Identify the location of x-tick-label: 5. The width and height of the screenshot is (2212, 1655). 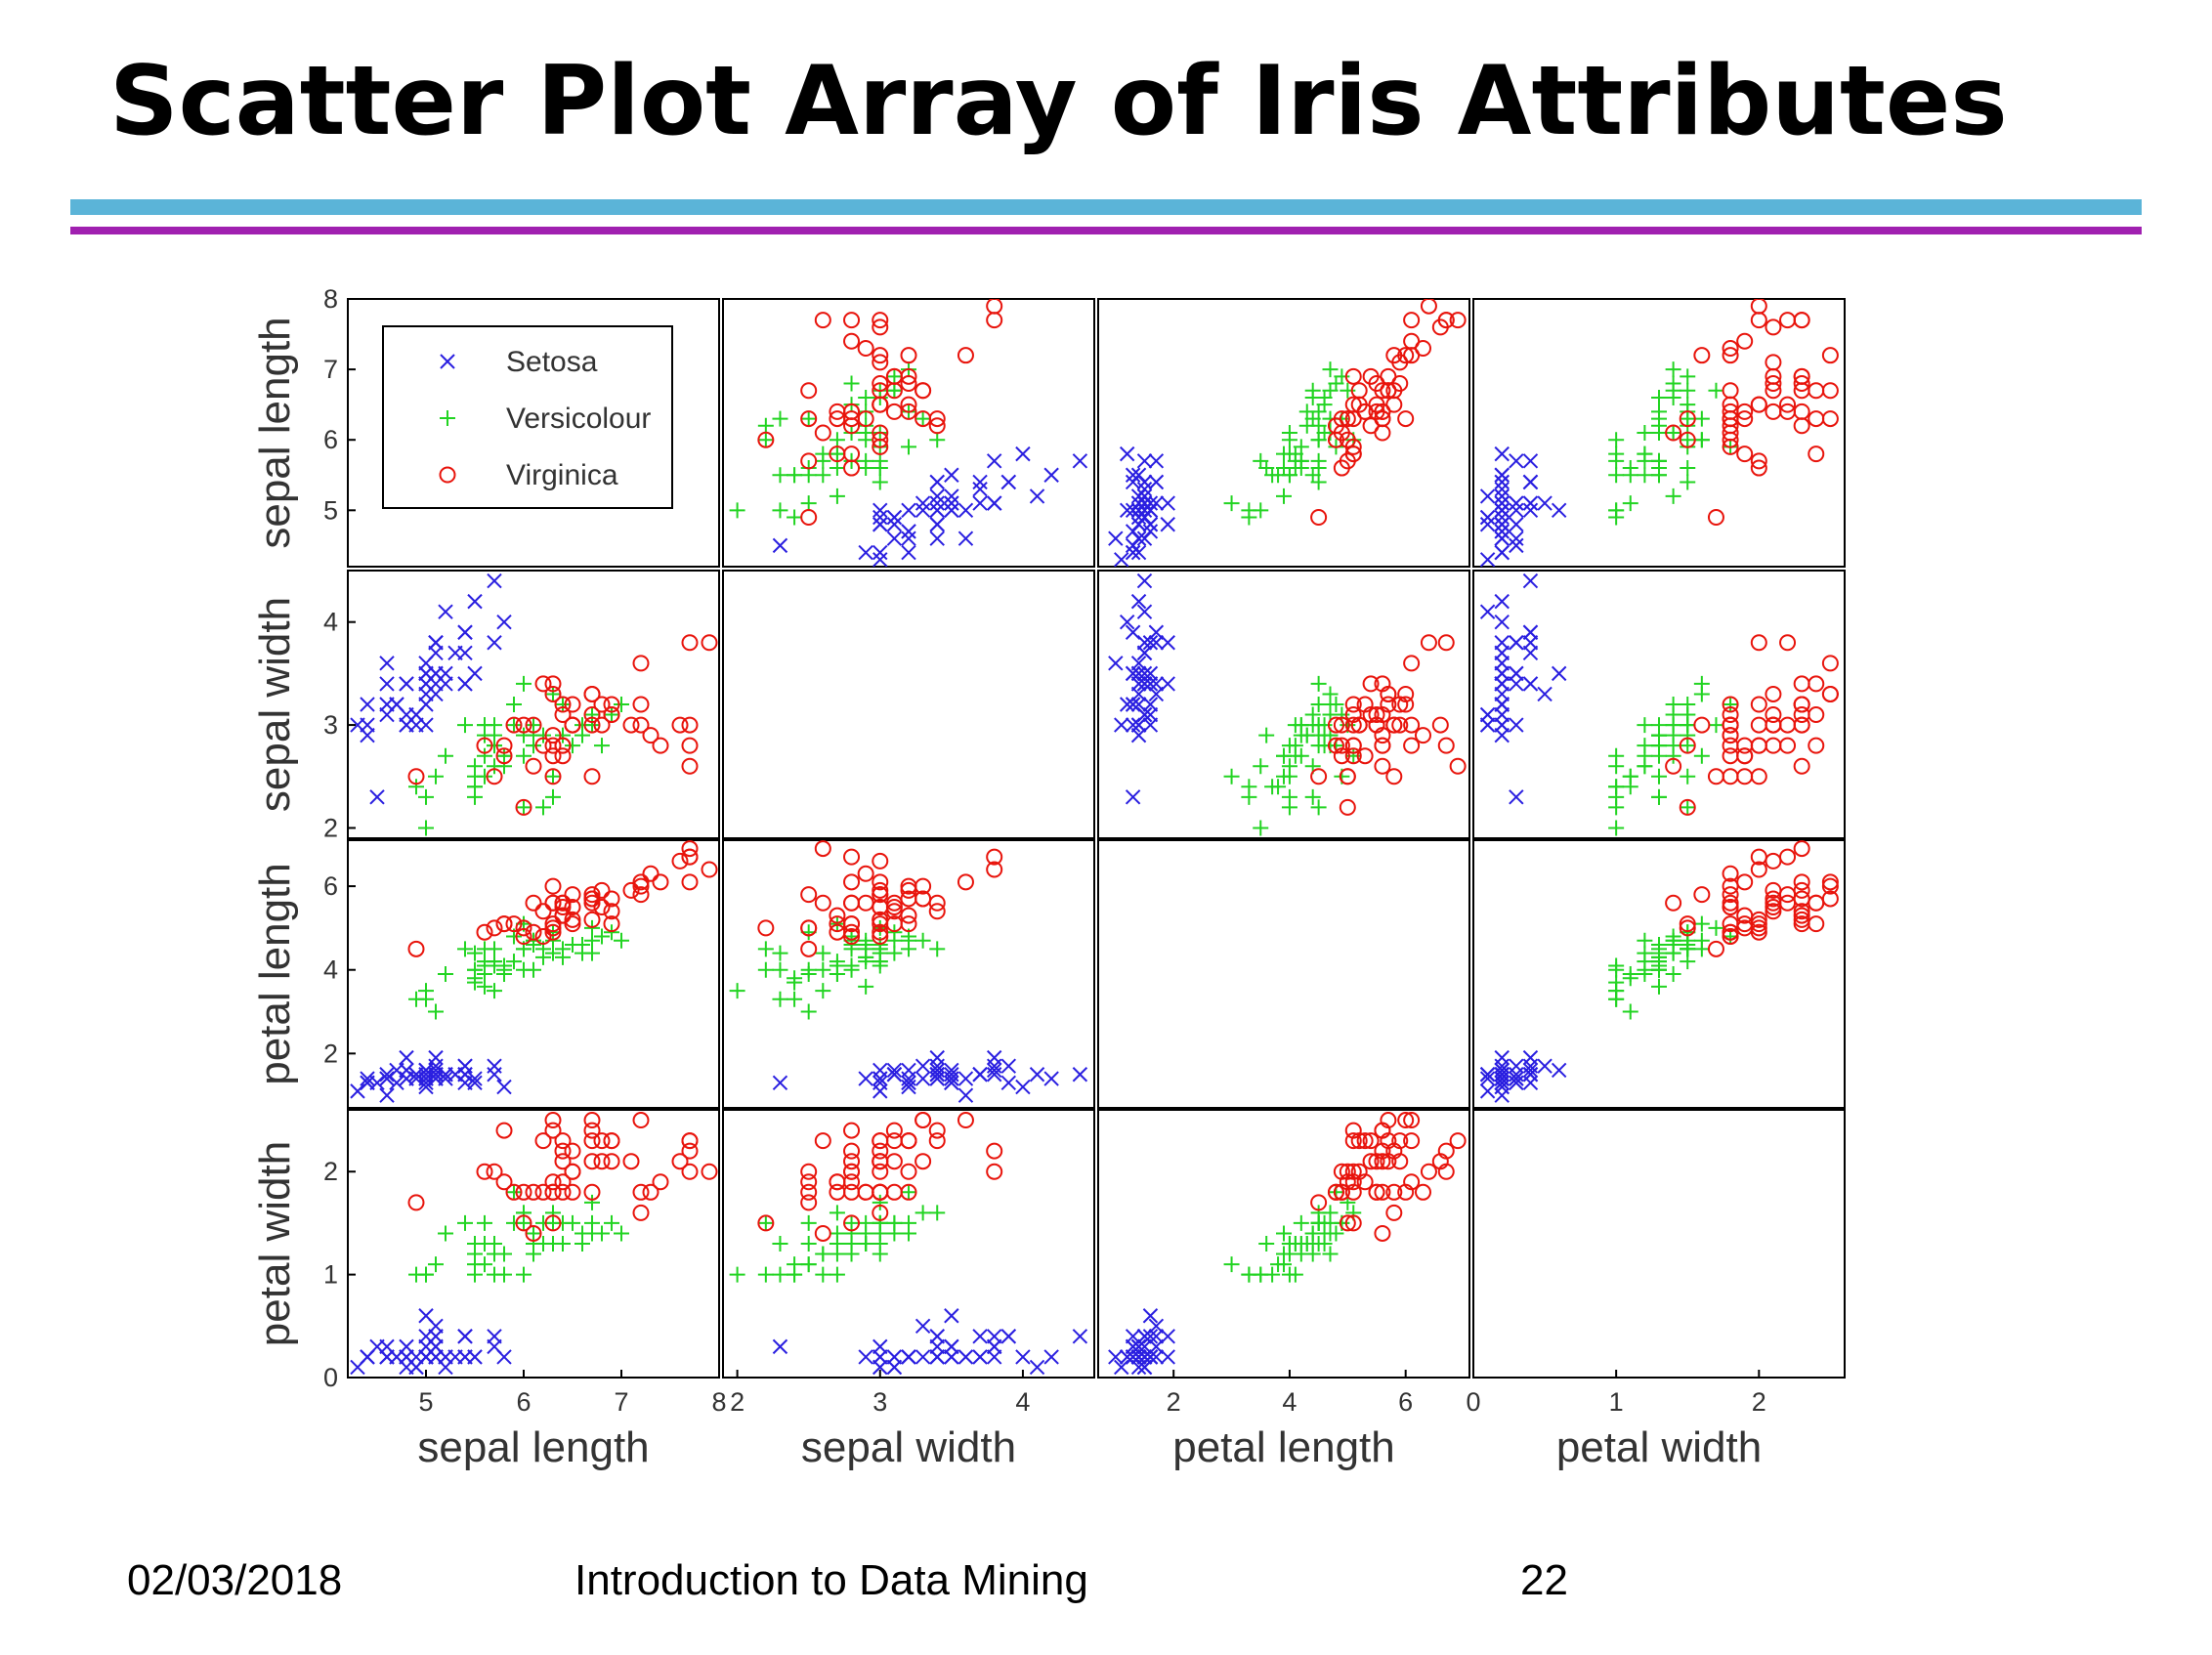
(425, 1402).